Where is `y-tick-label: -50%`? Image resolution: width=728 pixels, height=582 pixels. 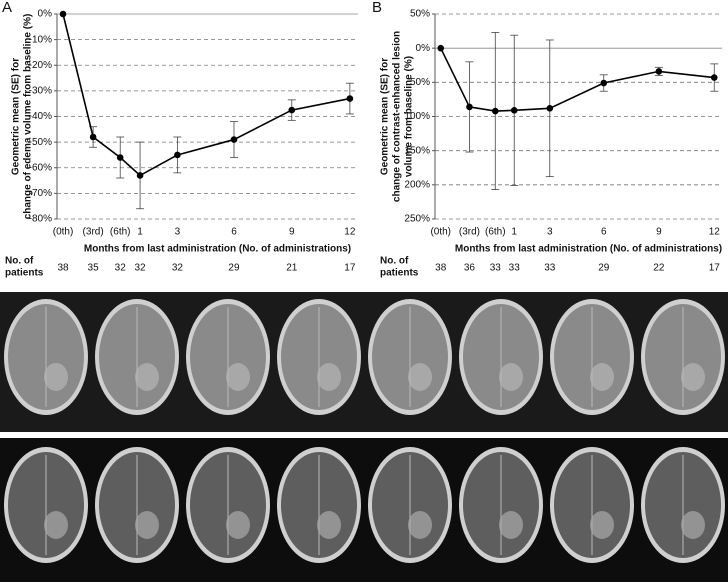 y-tick-label: -50% is located at coordinates (40, 142).